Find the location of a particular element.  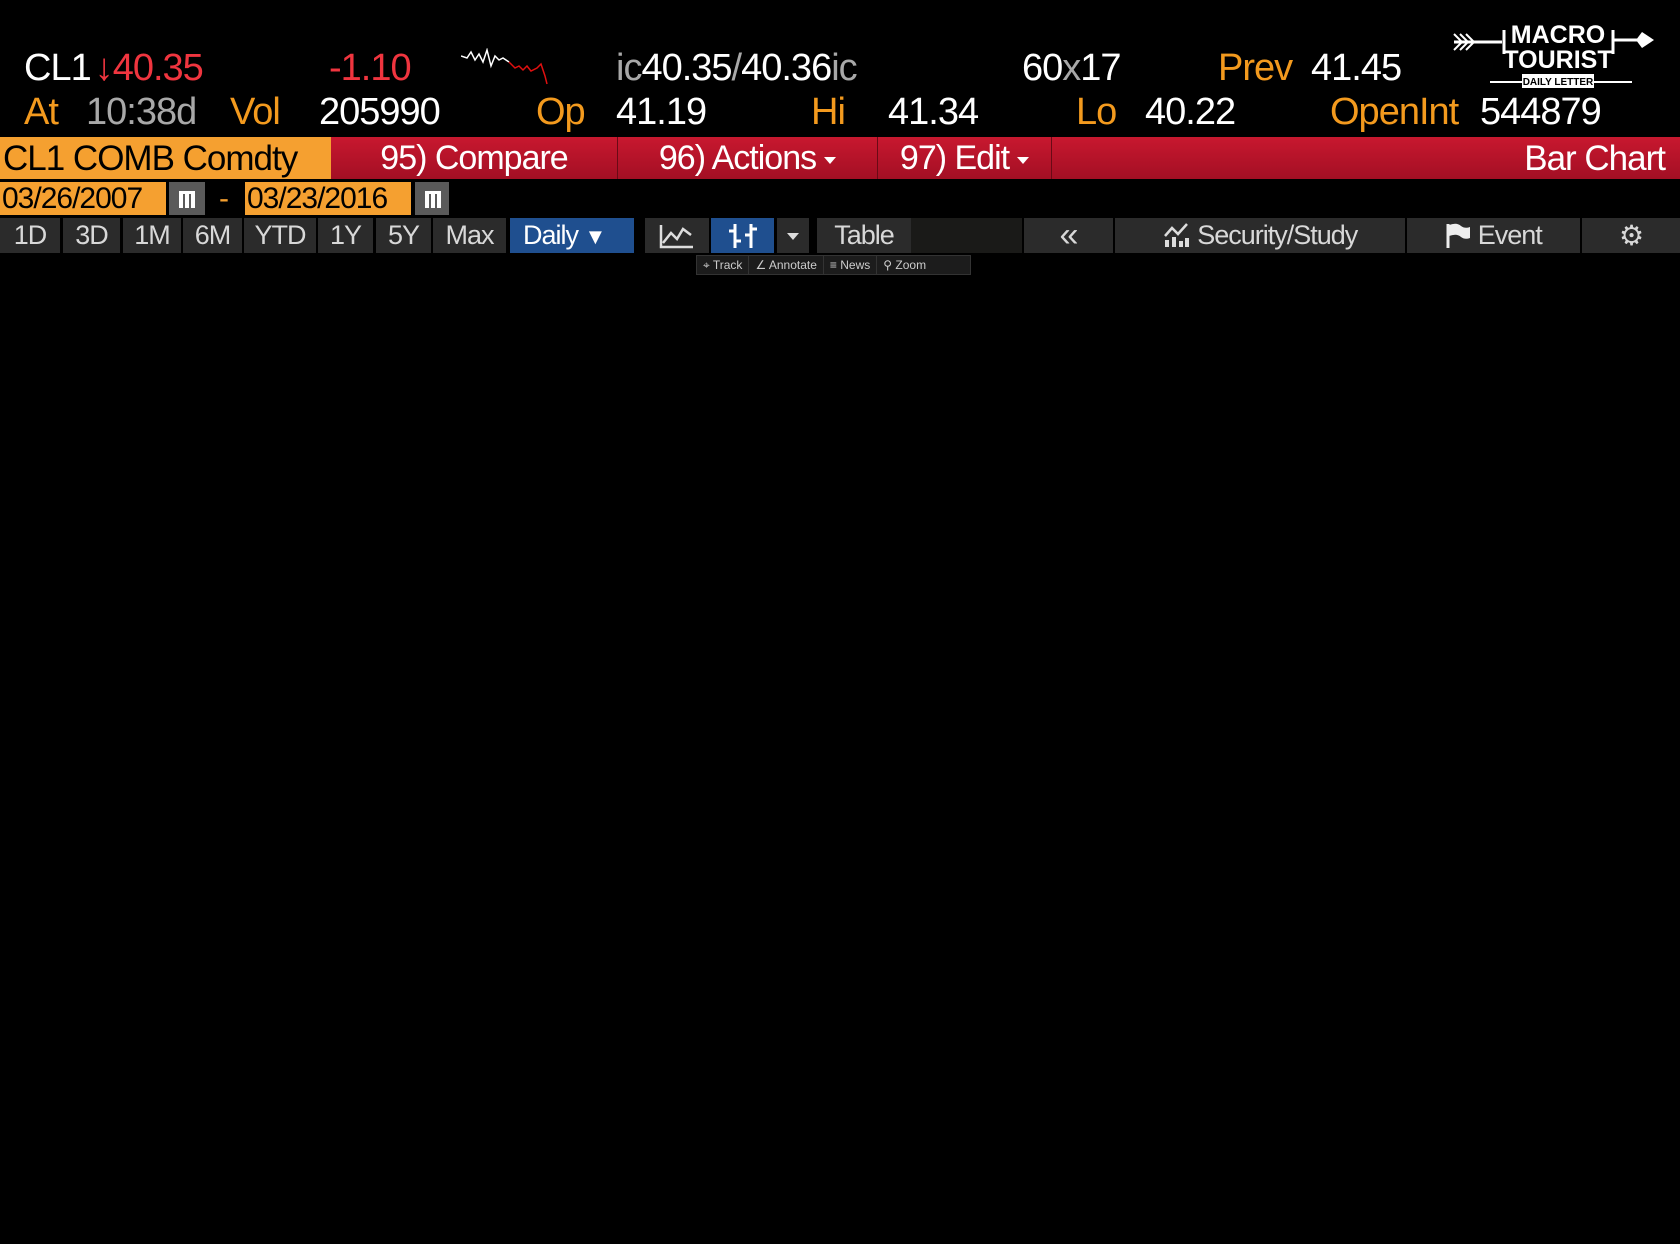

x-tick-label: 2008 is located at coordinates (271, 1140).